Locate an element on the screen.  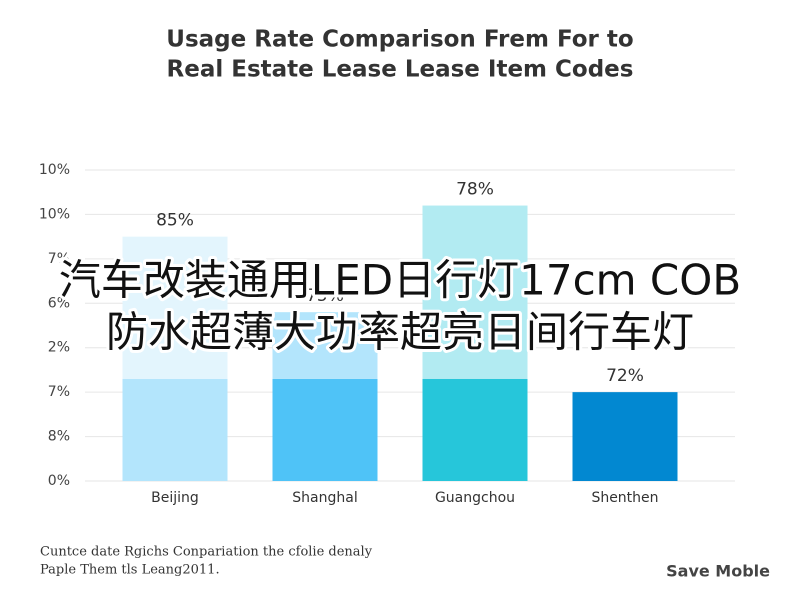
y-tick-label: 2% is located at coordinates (59, 348).